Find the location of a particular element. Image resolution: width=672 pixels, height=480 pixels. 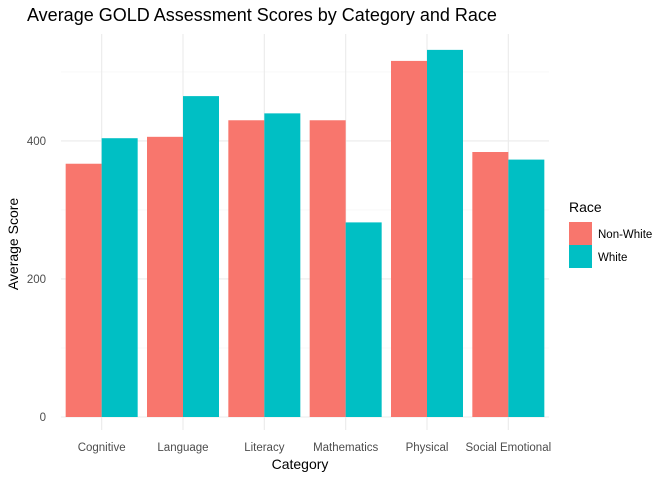

y-axis-ticks: 0 200 400 is located at coordinates (36, 280).